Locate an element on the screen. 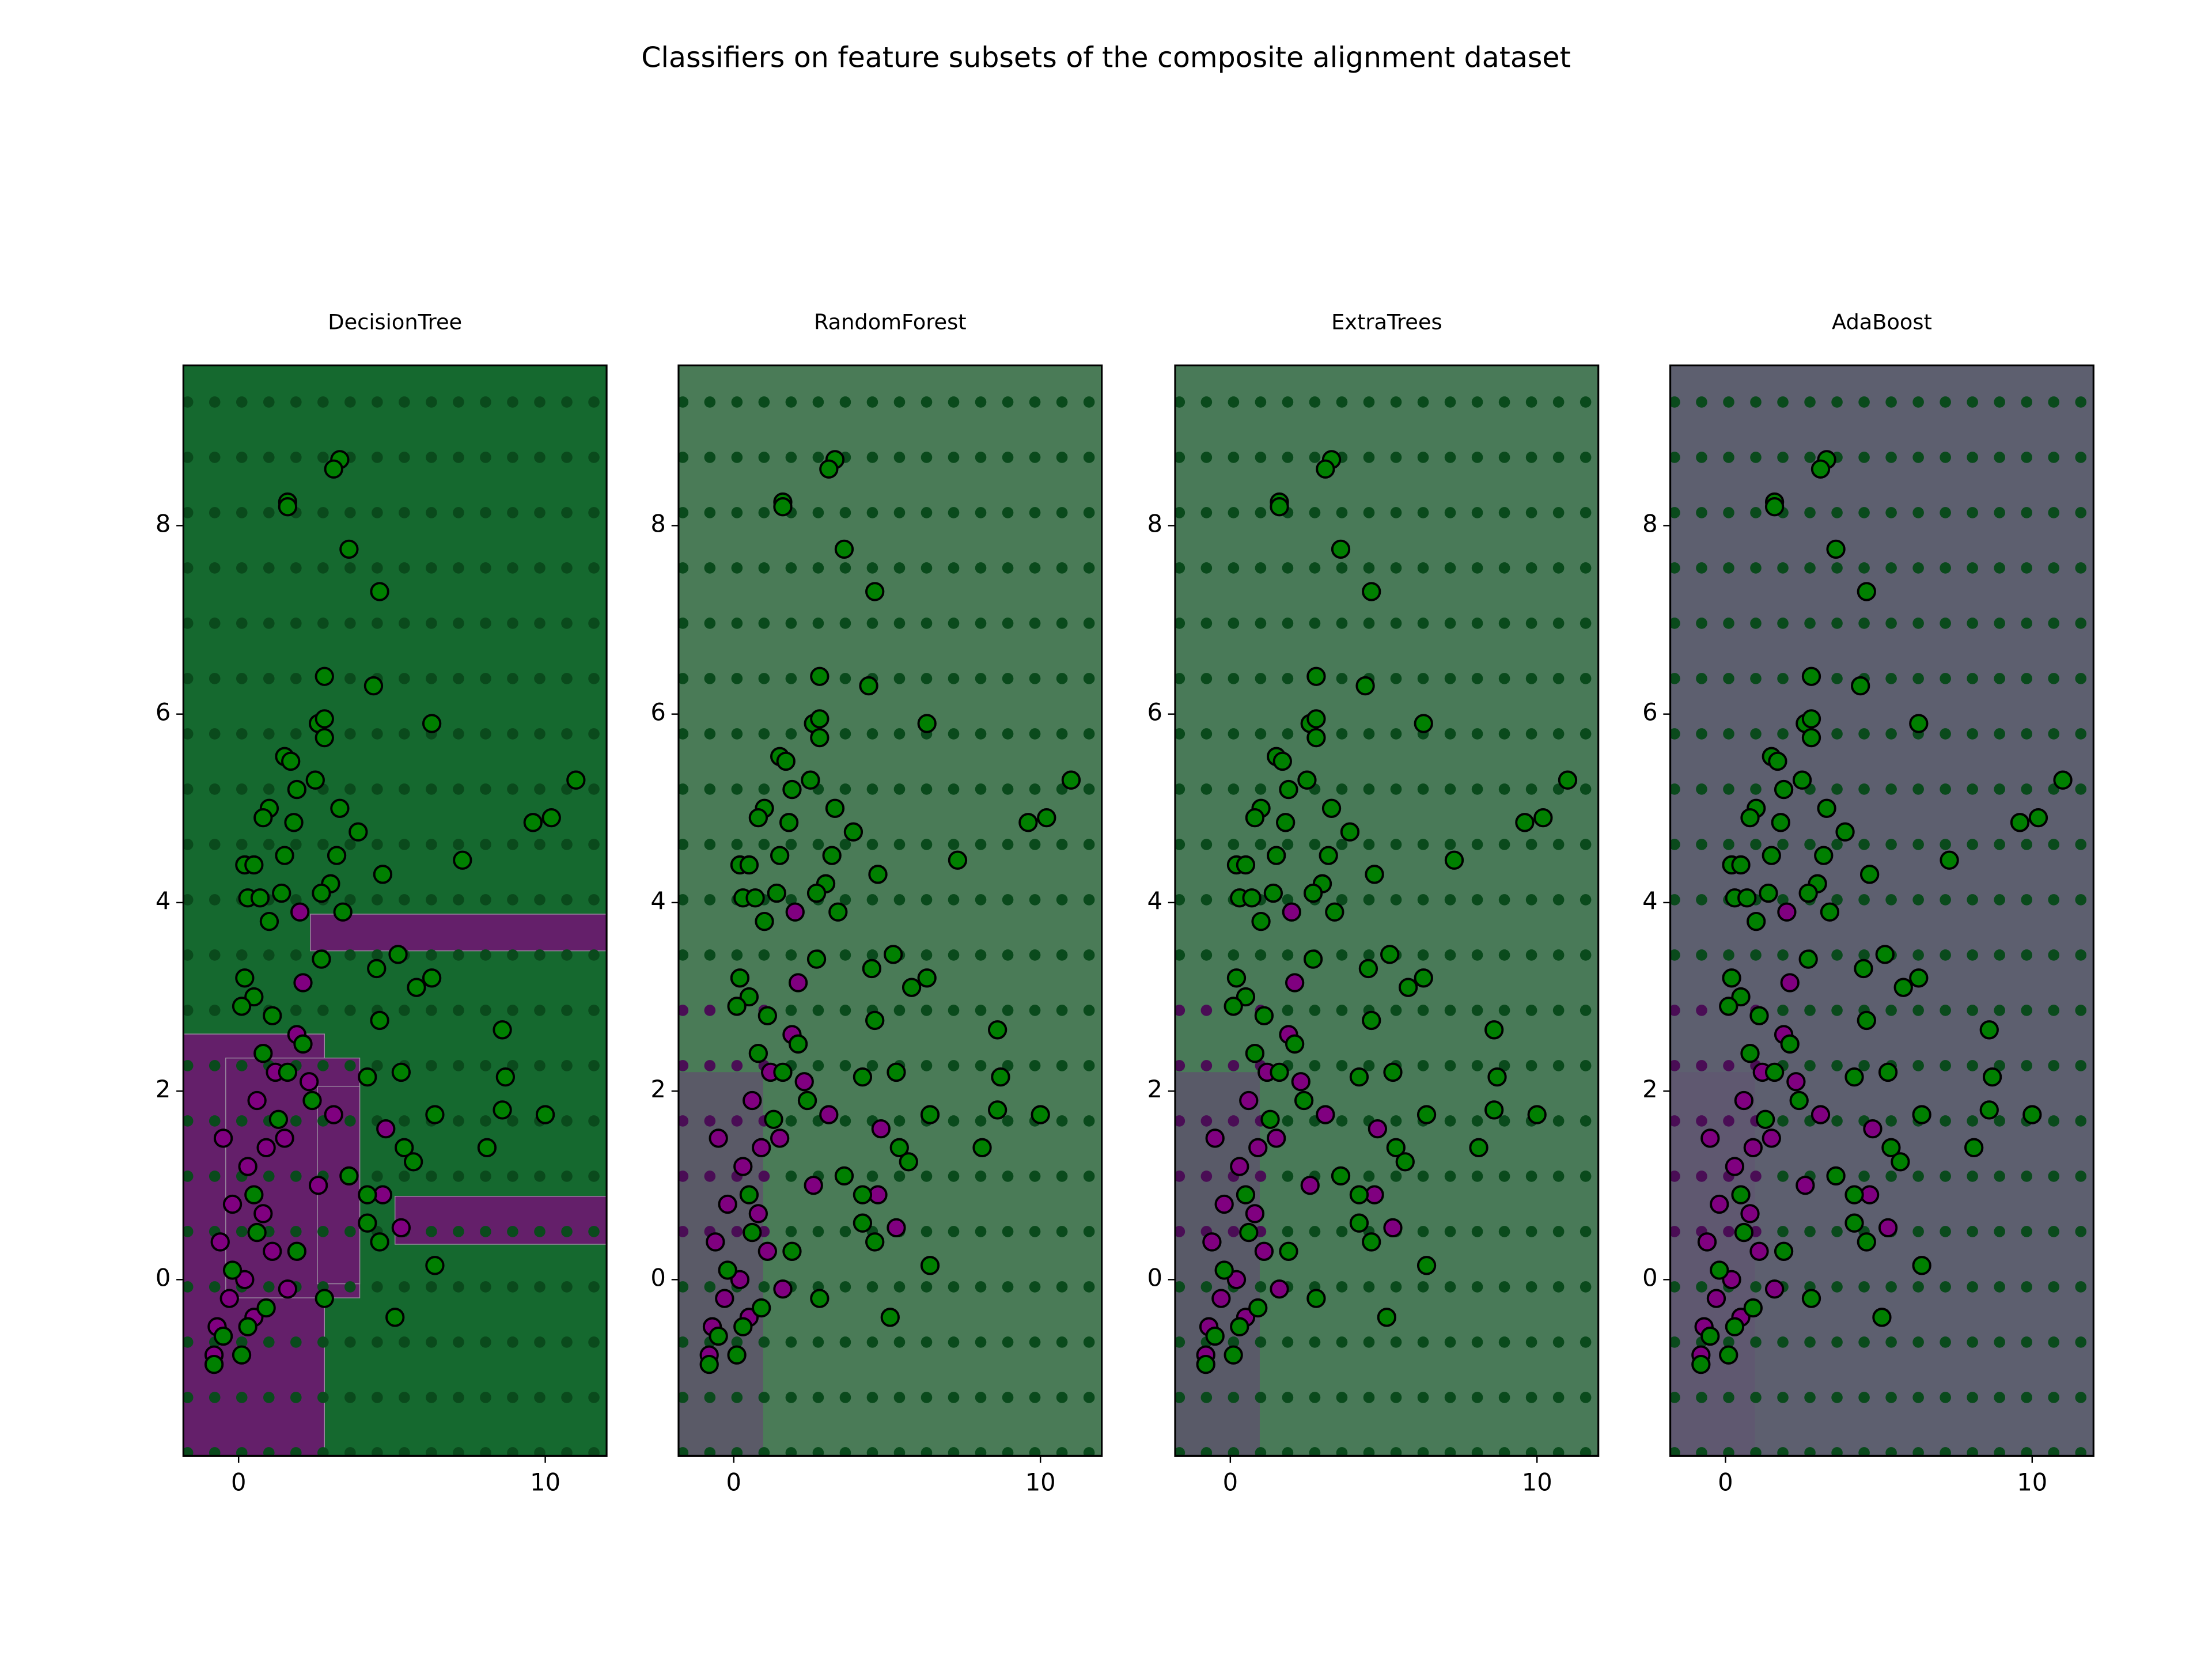  y-tick-label: 8 is located at coordinates (657, 523).